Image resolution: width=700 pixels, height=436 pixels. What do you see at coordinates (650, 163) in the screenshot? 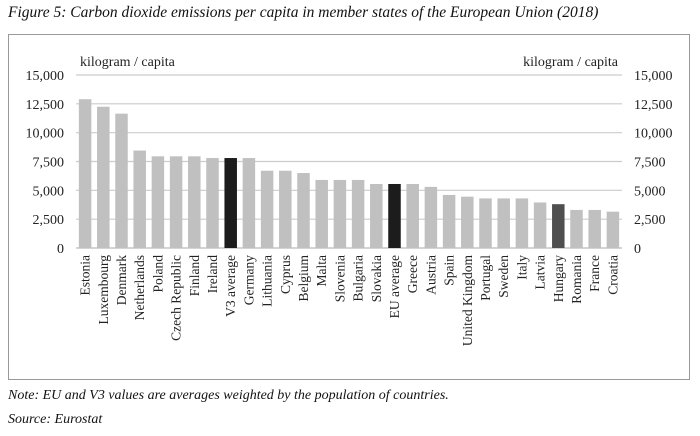
I see `y-tick-right: 7,500` at bounding box center [650, 163].